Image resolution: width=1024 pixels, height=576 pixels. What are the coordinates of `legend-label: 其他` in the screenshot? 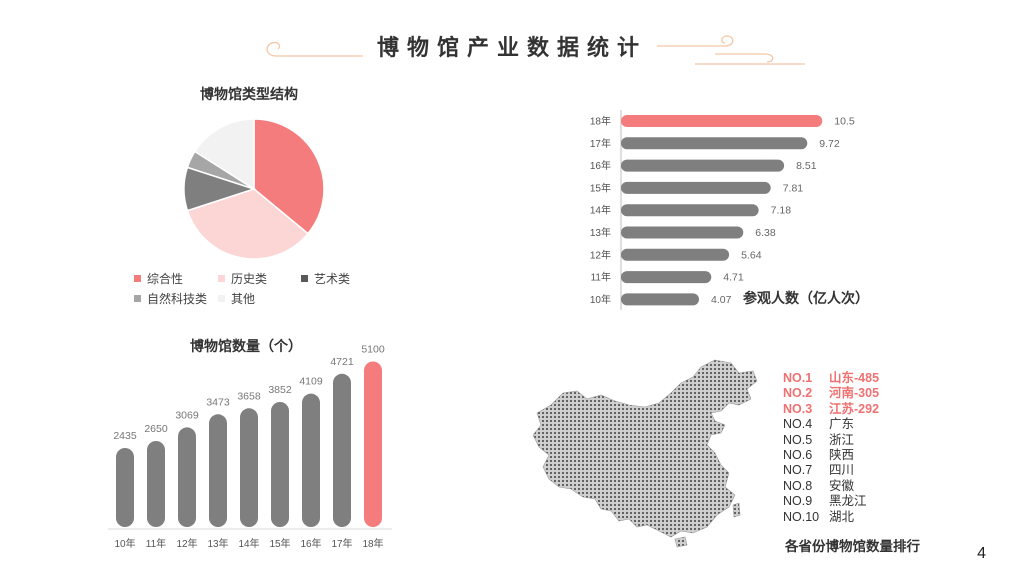 It's located at (243, 299).